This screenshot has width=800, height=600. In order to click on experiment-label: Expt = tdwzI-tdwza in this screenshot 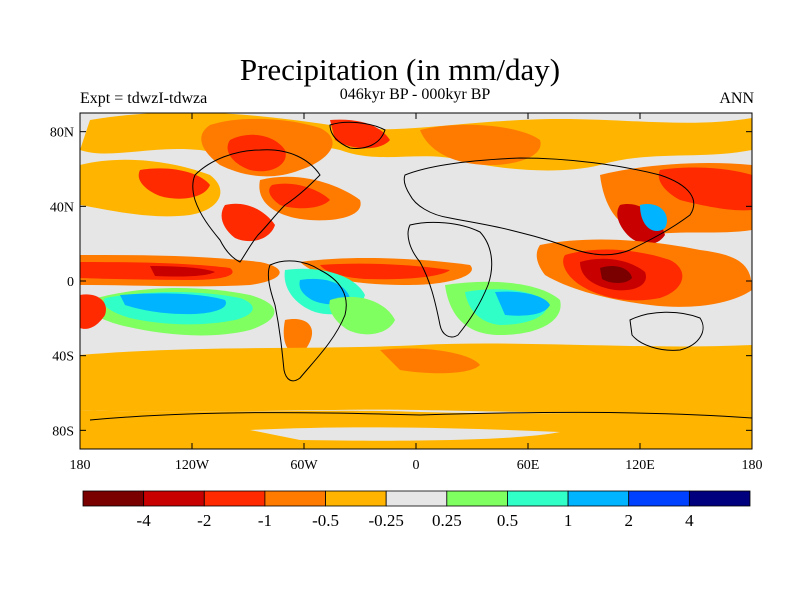, I will do `click(144, 98)`.